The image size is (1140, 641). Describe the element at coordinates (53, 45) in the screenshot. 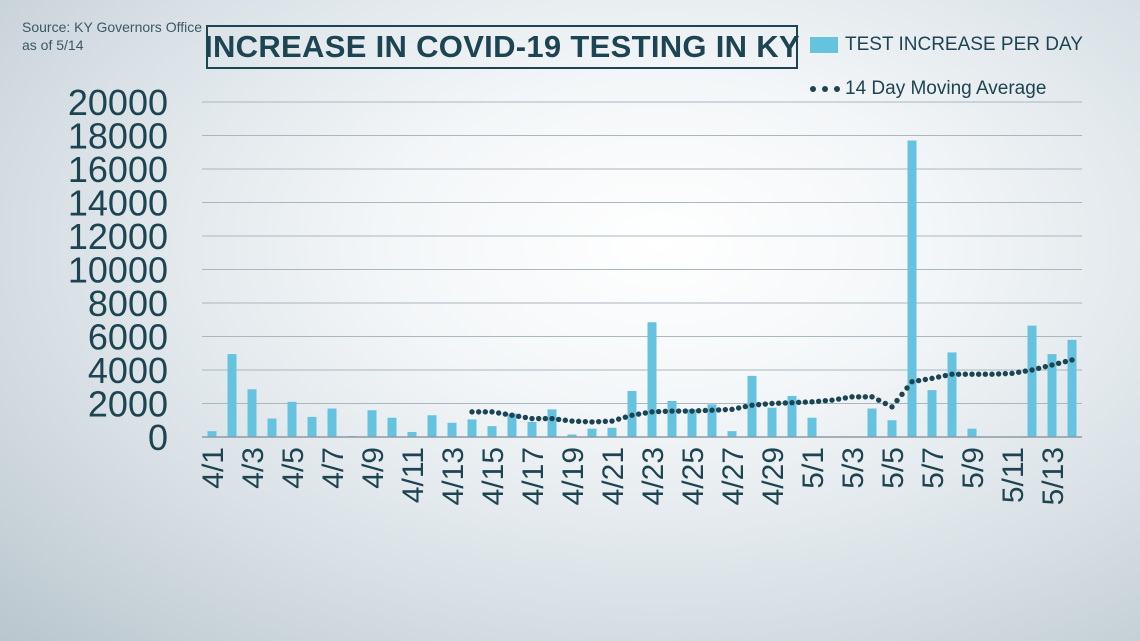

I see `as-of-line: as of 5/14` at that location.